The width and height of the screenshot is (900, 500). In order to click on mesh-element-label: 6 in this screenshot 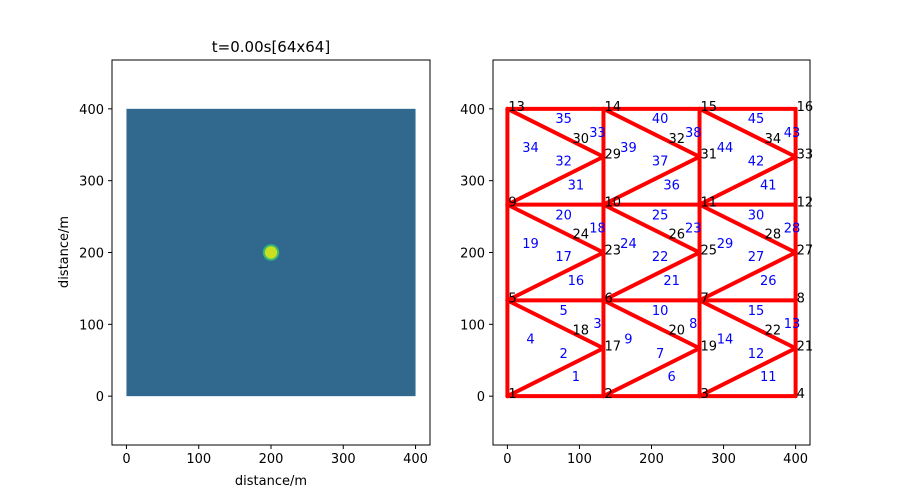, I will do `click(672, 377)`.